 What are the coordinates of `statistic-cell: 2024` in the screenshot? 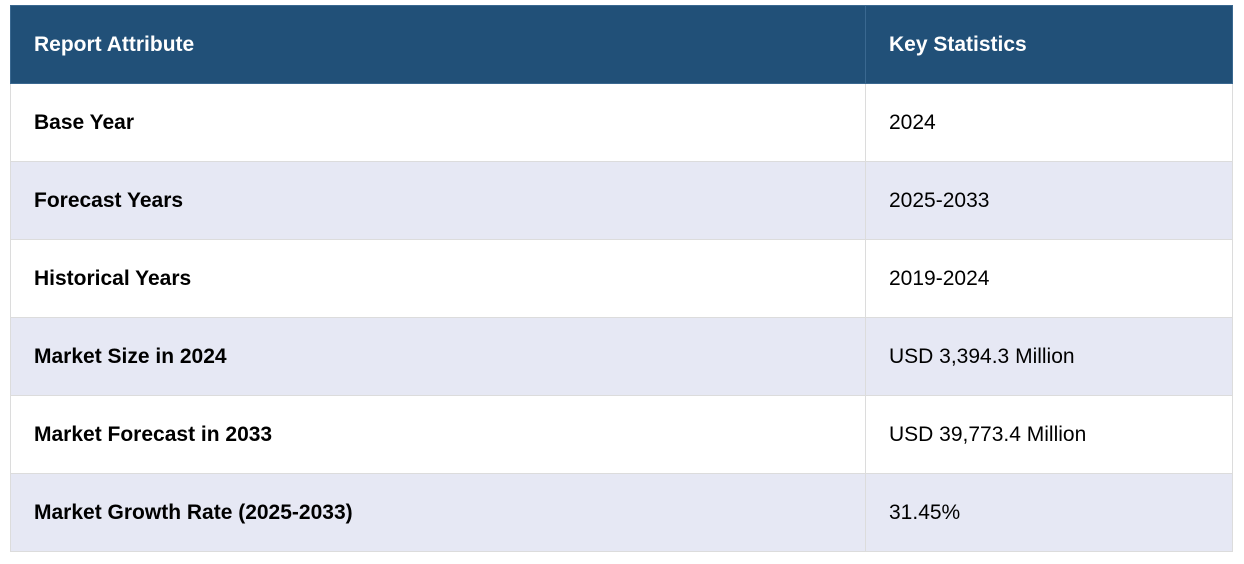 It's located at (1049, 122).